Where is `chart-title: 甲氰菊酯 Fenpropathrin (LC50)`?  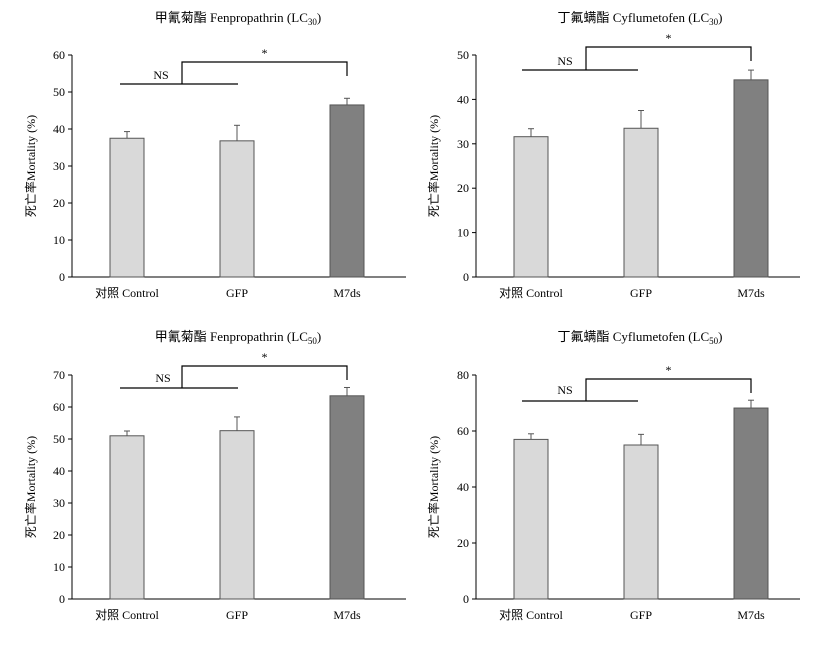
chart-title: 甲氰菊酯 Fenpropathrin (LC50) is located at coordinates (238, 337).